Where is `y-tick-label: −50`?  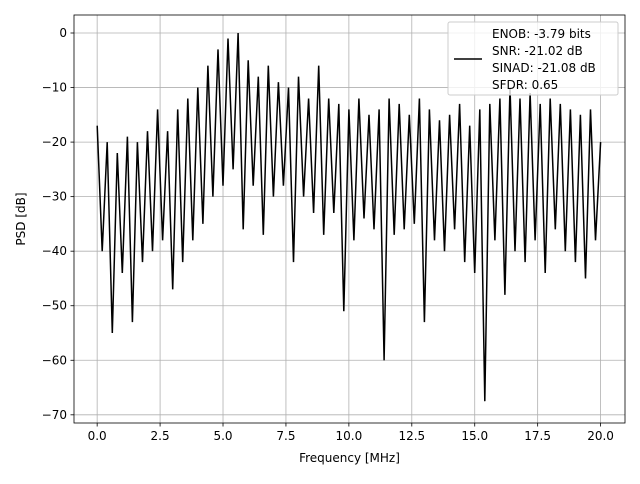
y-tick-label: −50 is located at coordinates (54, 306).